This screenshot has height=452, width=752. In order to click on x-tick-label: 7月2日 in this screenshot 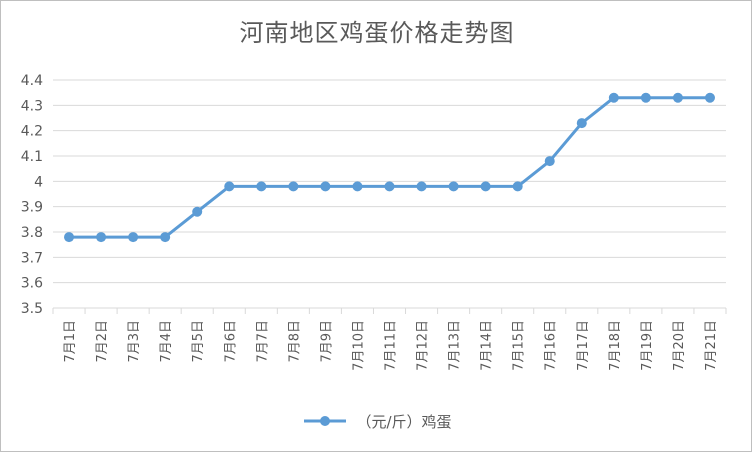, I will do `click(102, 341)`.